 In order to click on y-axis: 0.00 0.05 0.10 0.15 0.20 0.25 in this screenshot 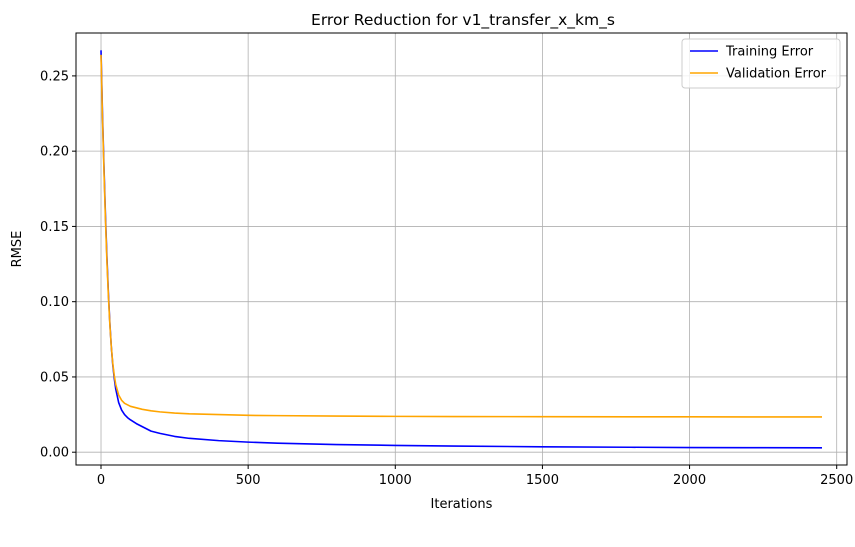, I will do `click(58, 265)`.